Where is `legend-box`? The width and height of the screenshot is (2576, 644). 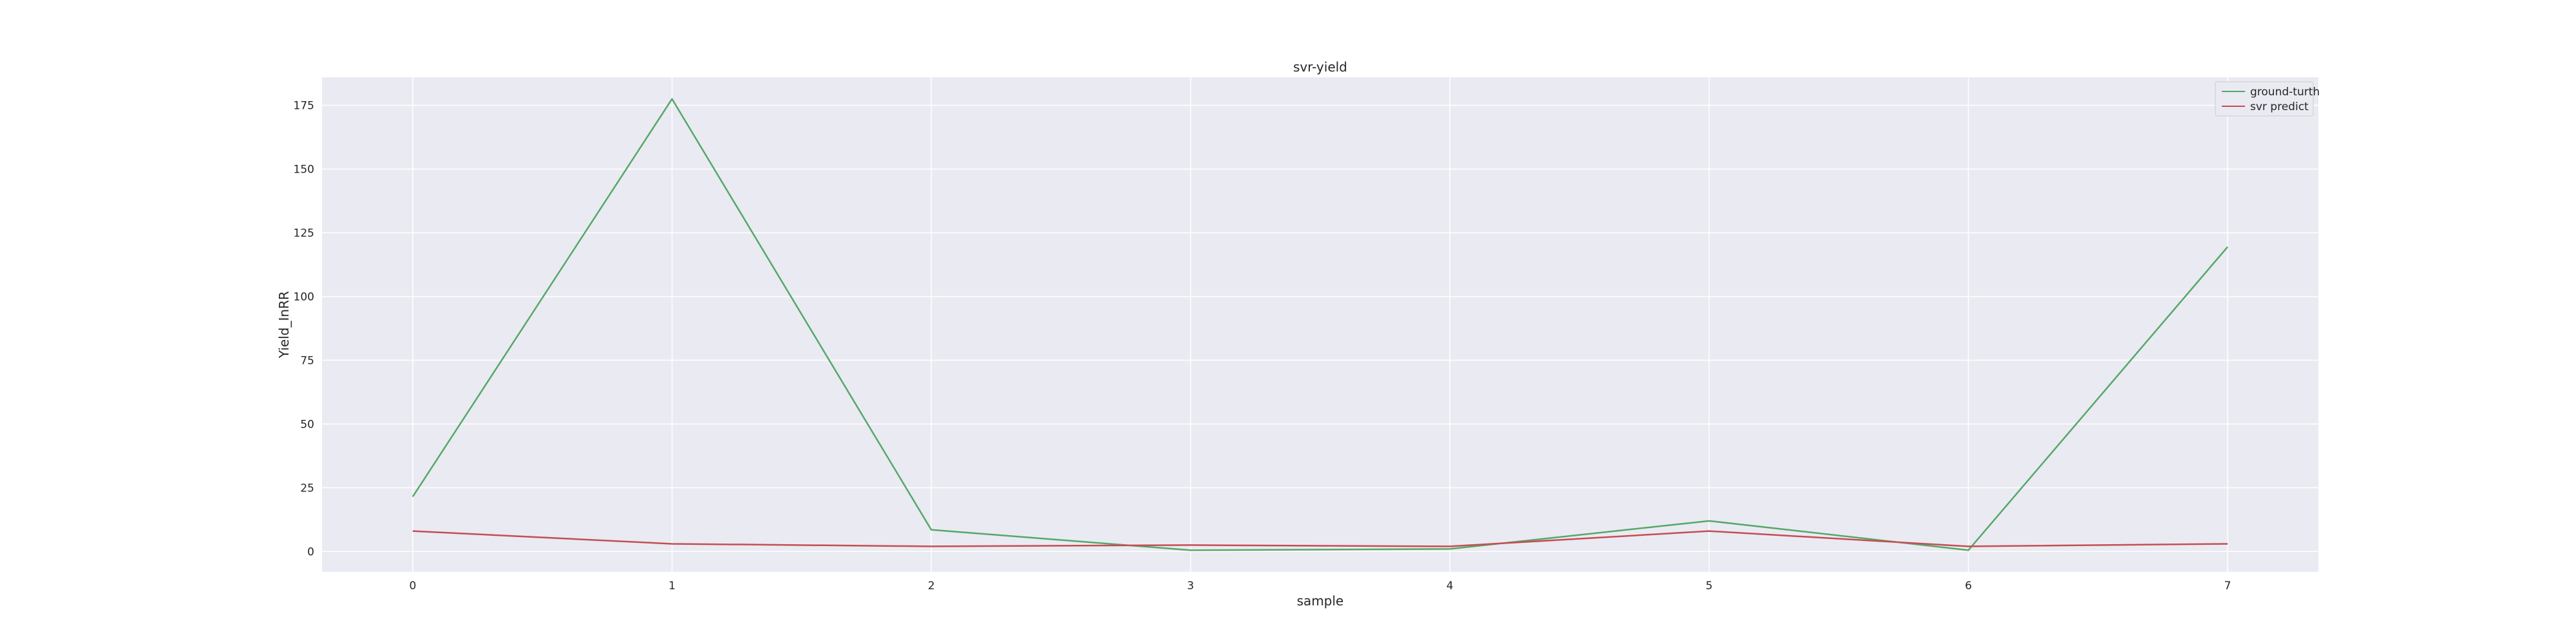 legend-box is located at coordinates (2264, 99).